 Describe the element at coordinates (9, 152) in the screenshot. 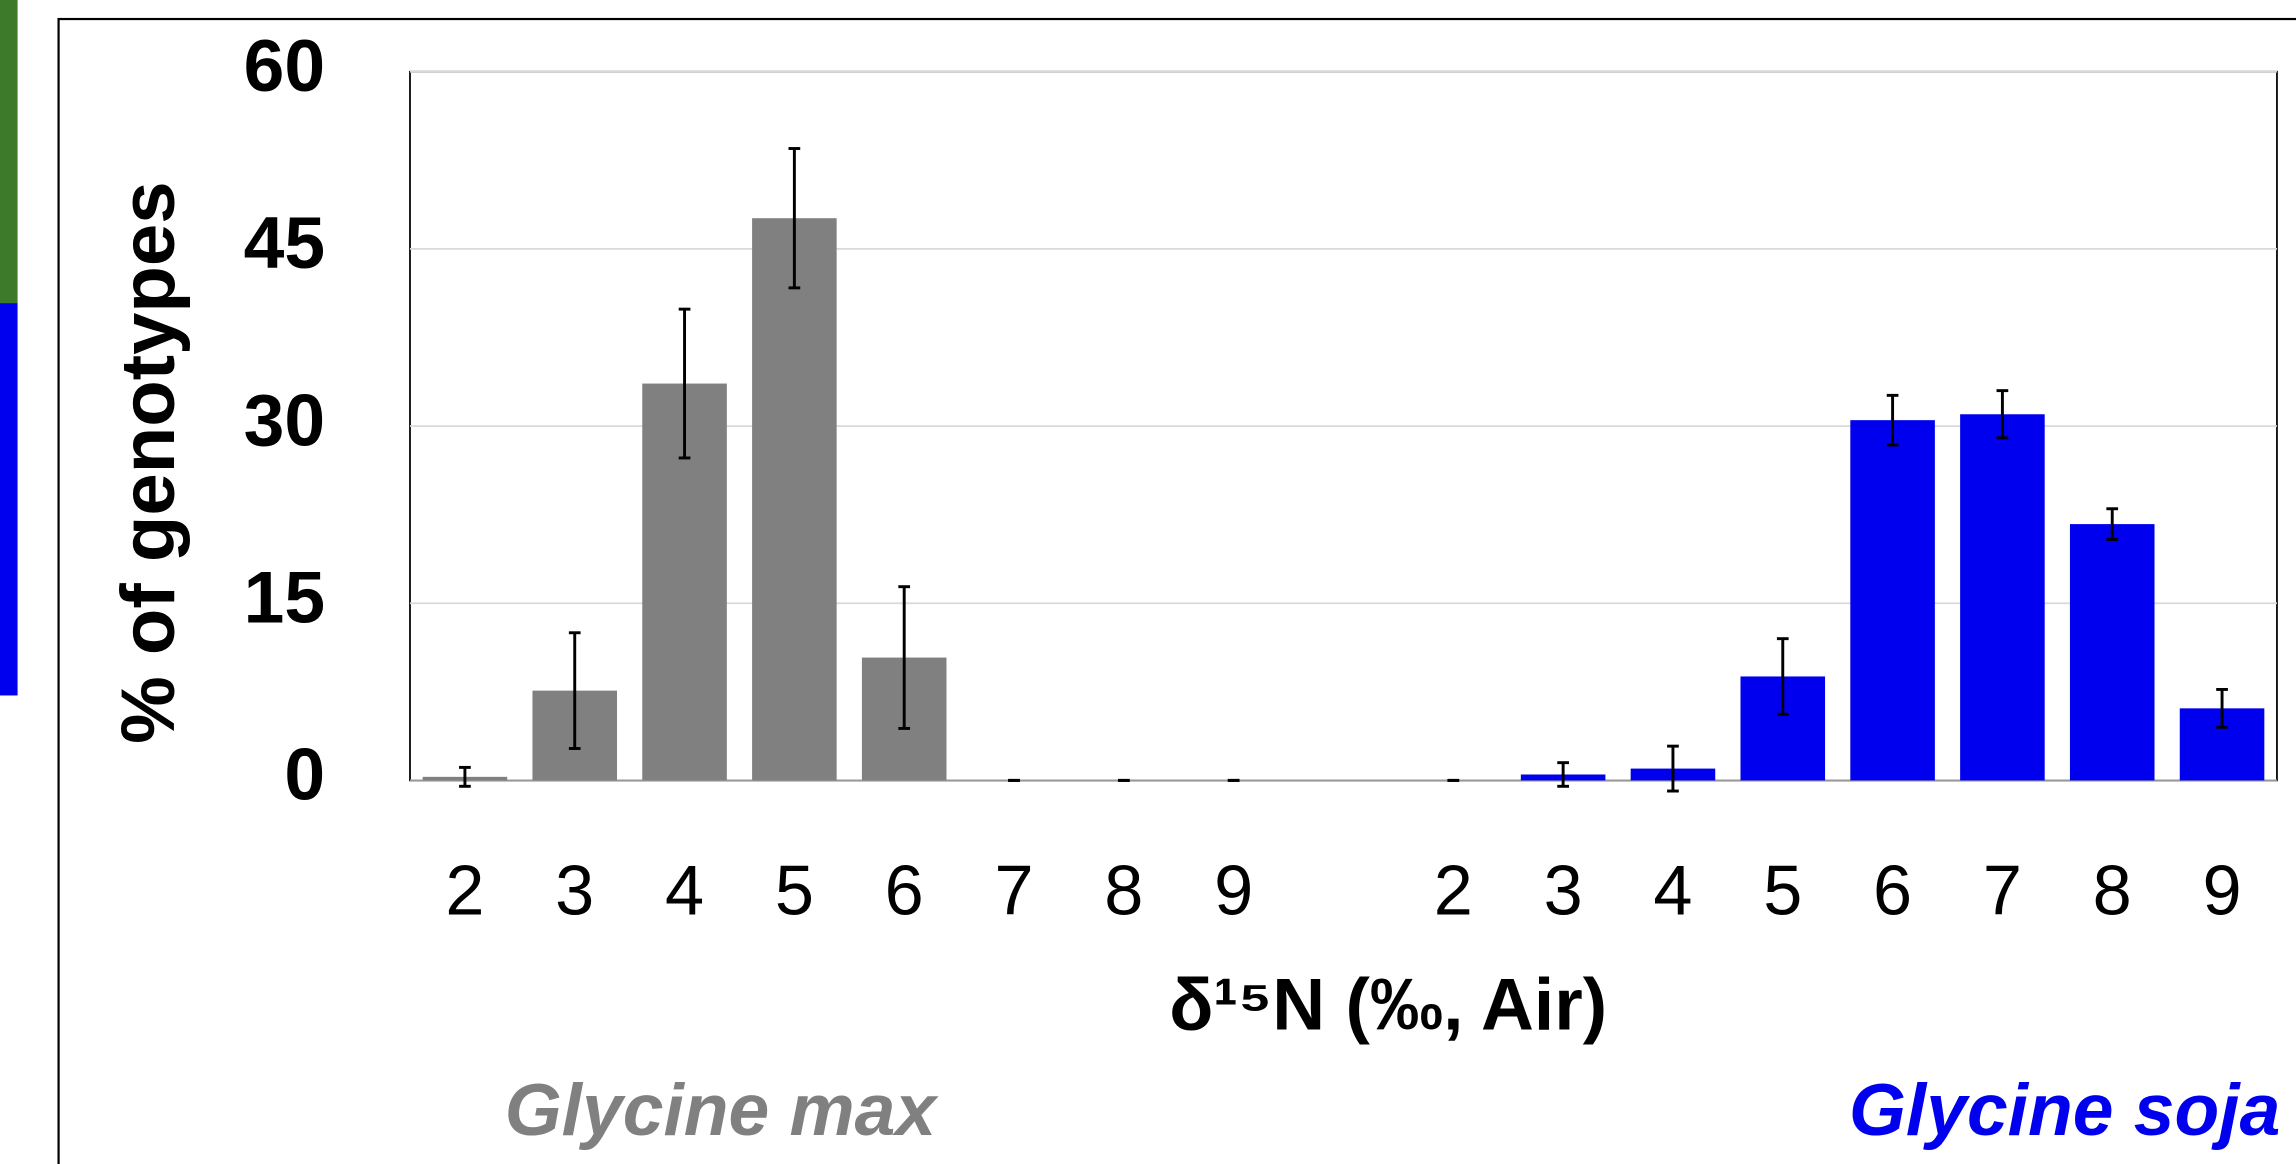

I see `photo-strip` at that location.